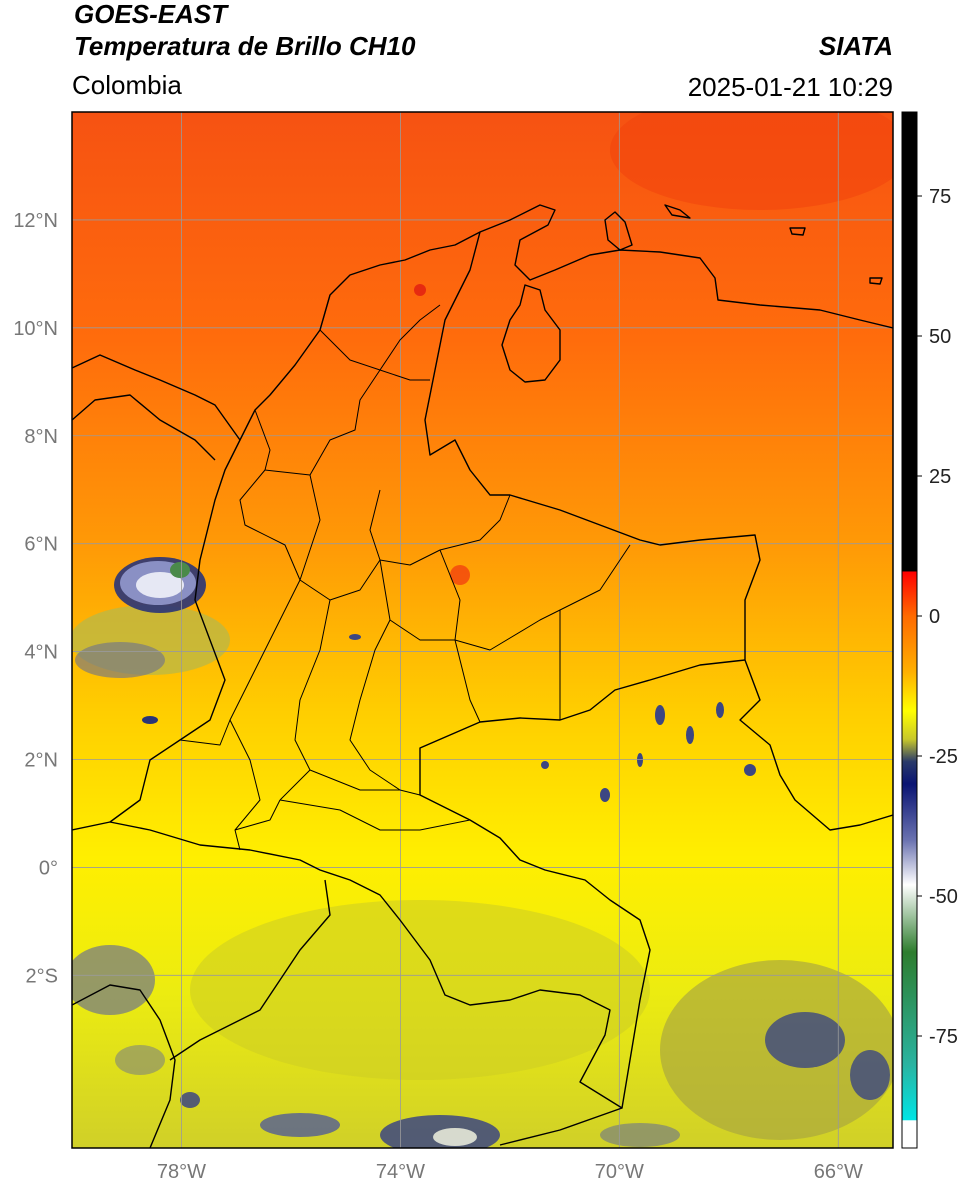 The image size is (966, 1190). Describe the element at coordinates (48, 868) in the screenshot. I see `latitude-label: 0°` at that location.